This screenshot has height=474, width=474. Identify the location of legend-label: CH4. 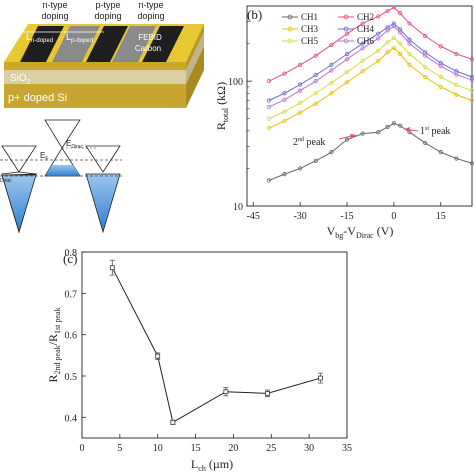
(366, 29).